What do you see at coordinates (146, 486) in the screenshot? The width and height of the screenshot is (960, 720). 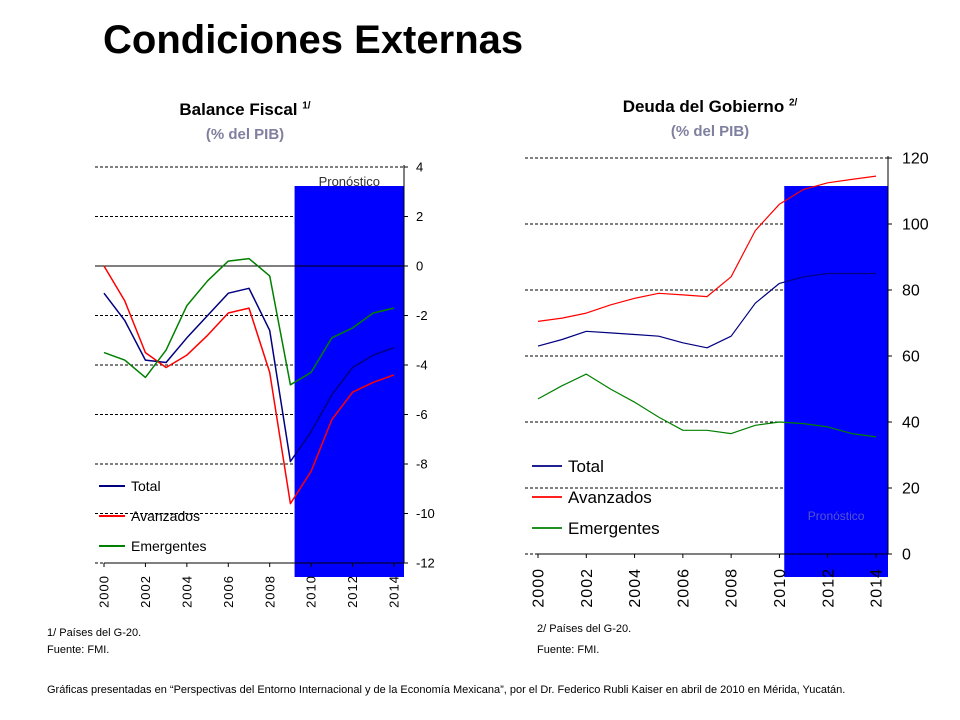 I see `chart1-legend-total-label: Total` at bounding box center [146, 486].